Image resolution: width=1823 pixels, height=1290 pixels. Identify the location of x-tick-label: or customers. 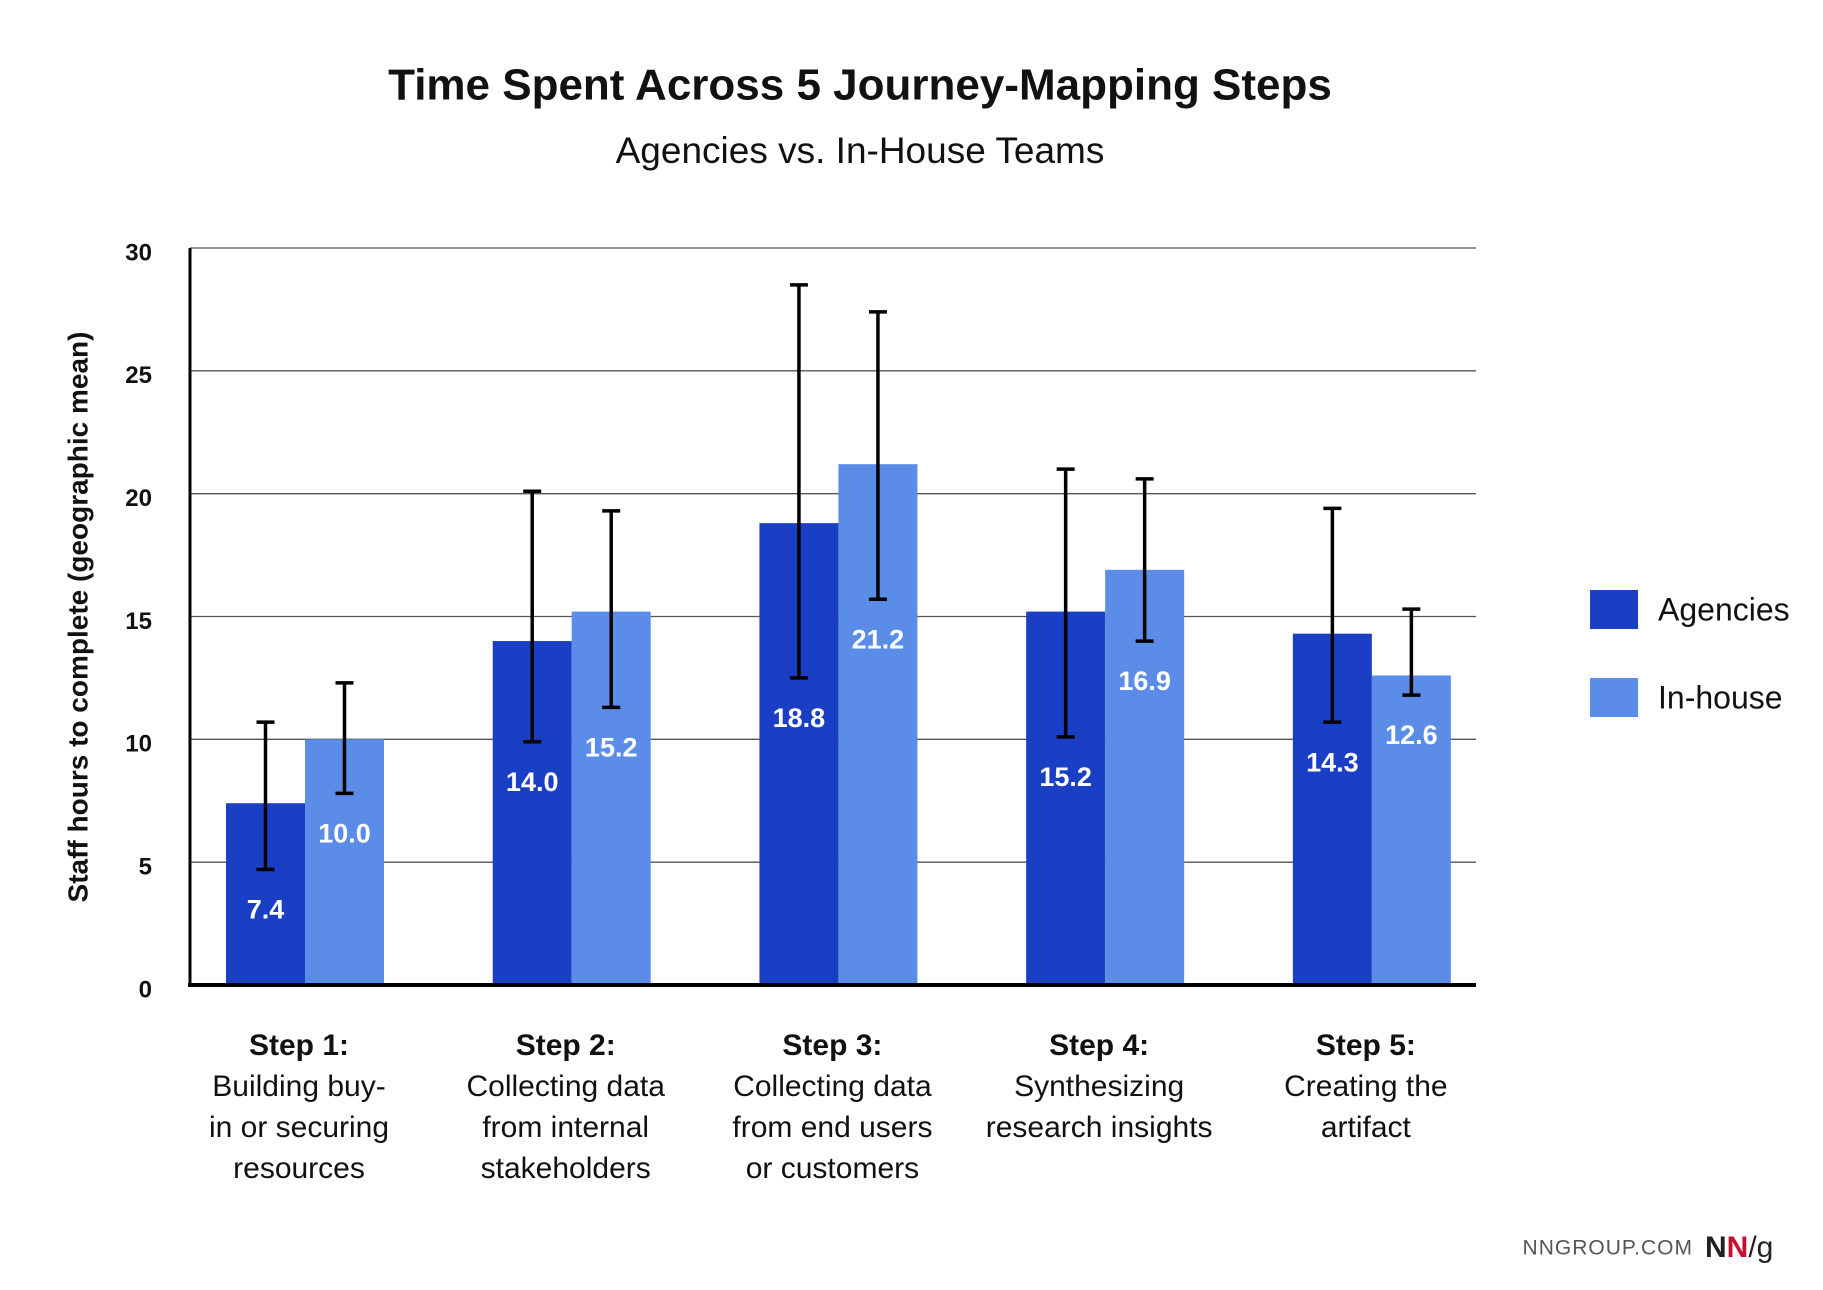
(832, 1168).